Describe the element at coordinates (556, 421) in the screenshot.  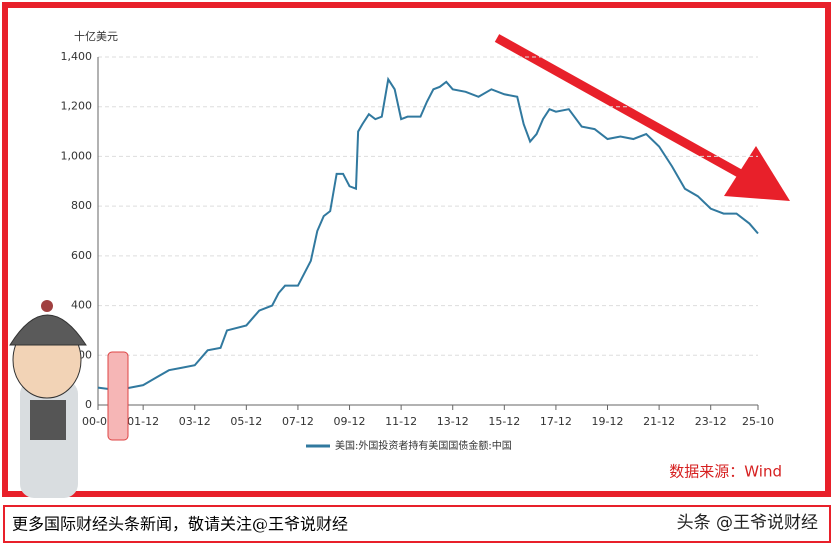
I see `x-tick-label: 17-12` at that location.